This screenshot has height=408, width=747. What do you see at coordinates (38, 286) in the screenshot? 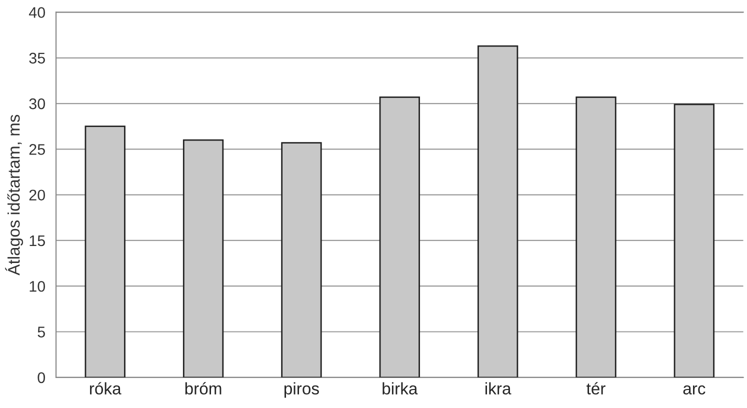
I see `y-tick-label: 10` at bounding box center [38, 286].